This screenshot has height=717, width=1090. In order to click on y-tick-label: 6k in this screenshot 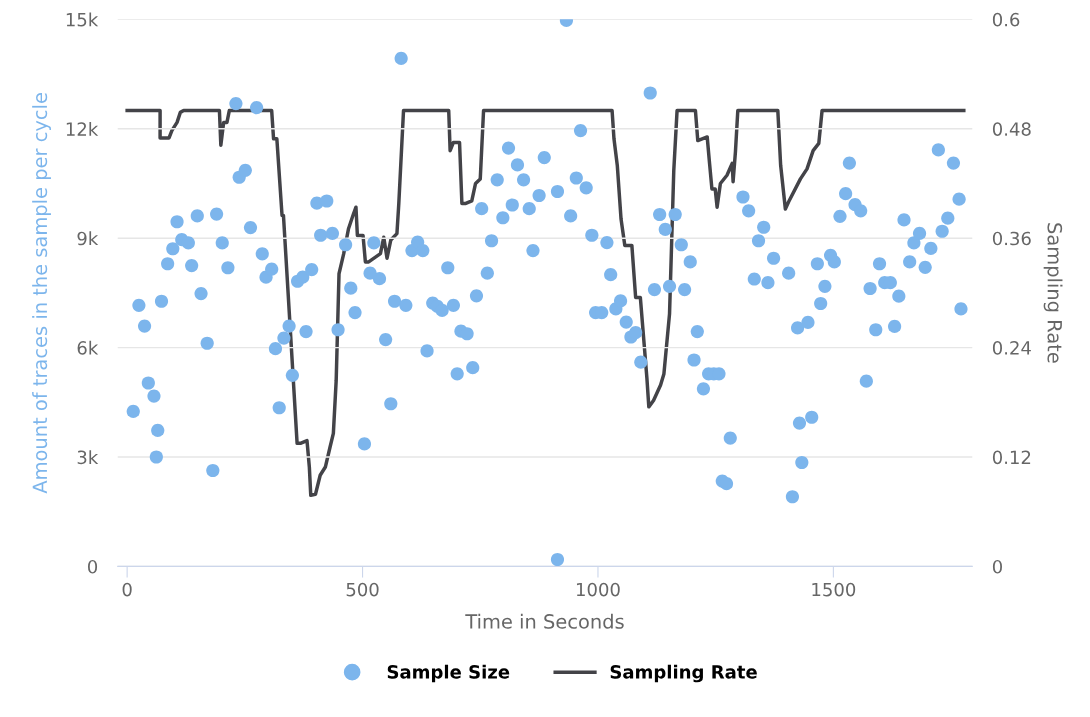, I will do `click(88, 347)`.